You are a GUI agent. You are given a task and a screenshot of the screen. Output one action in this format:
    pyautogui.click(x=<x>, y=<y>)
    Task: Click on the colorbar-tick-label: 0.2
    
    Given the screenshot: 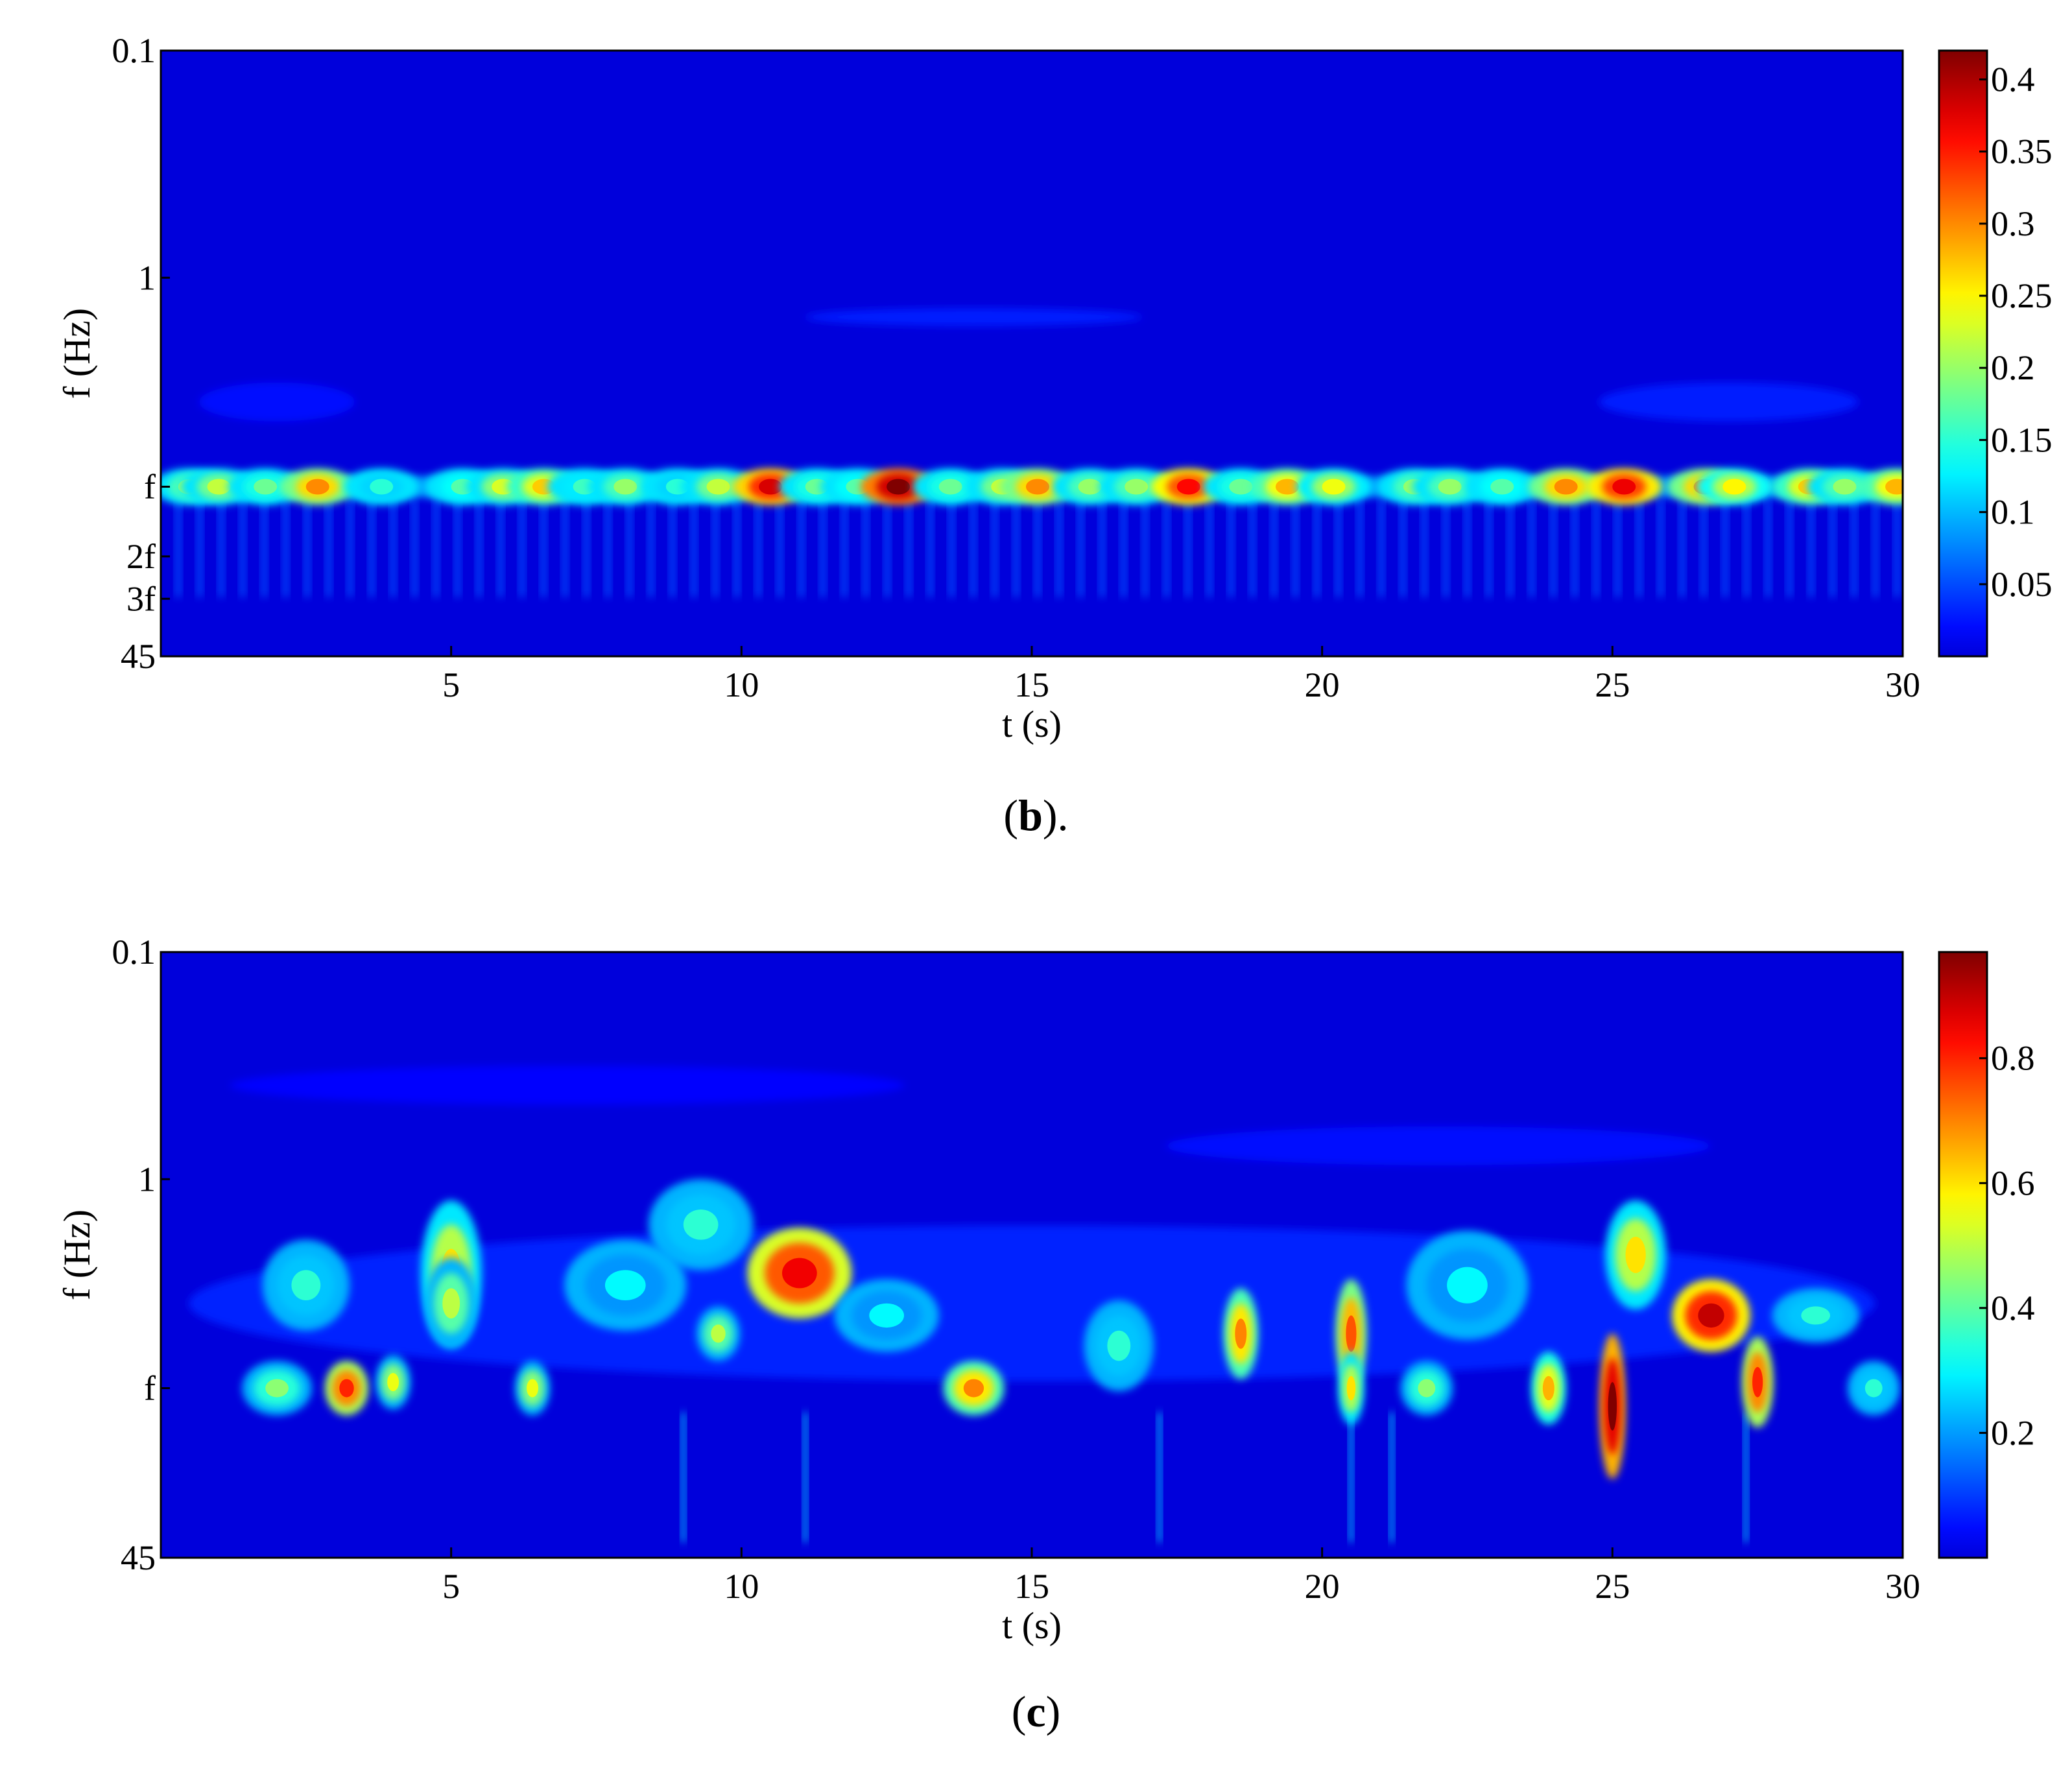 What is the action you would take?
    pyautogui.click(x=2013, y=1432)
    